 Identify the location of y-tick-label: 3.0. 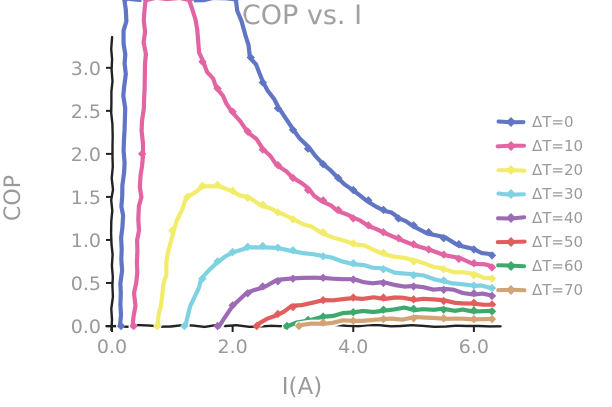
(86, 69).